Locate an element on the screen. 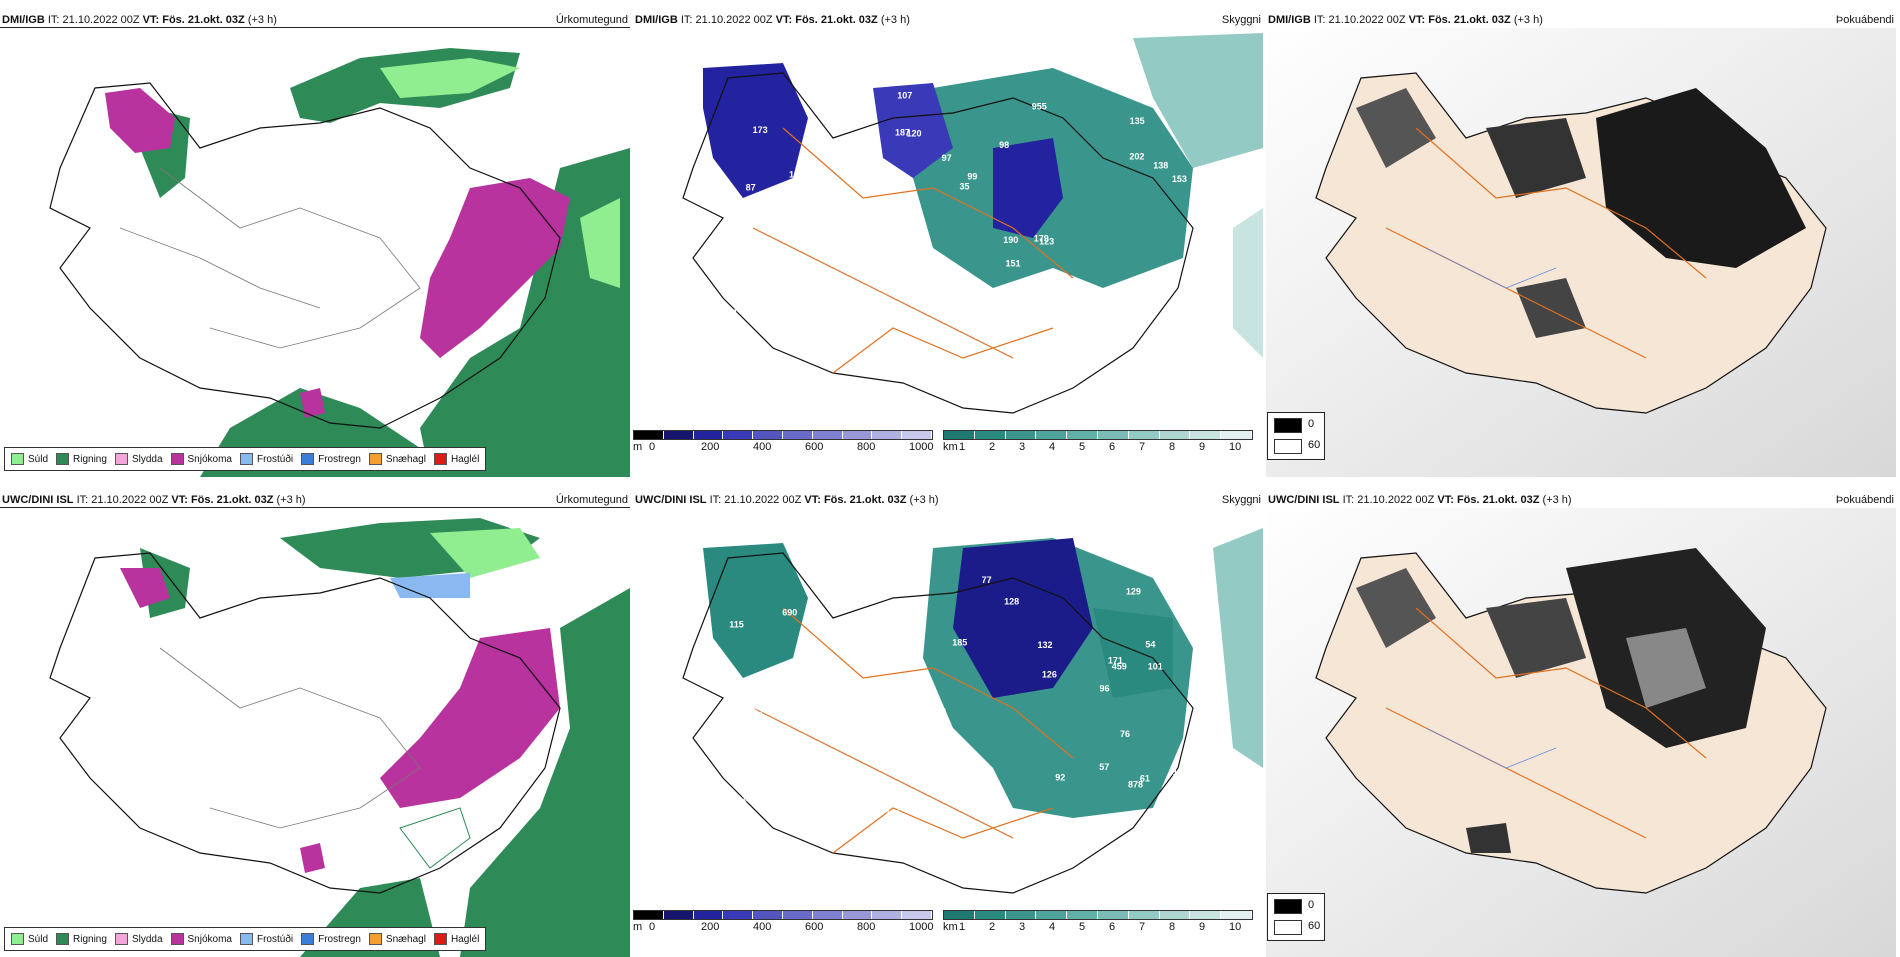 This screenshot has height=957, width=1900. panel-title: Skyggni is located at coordinates (1241, 500).